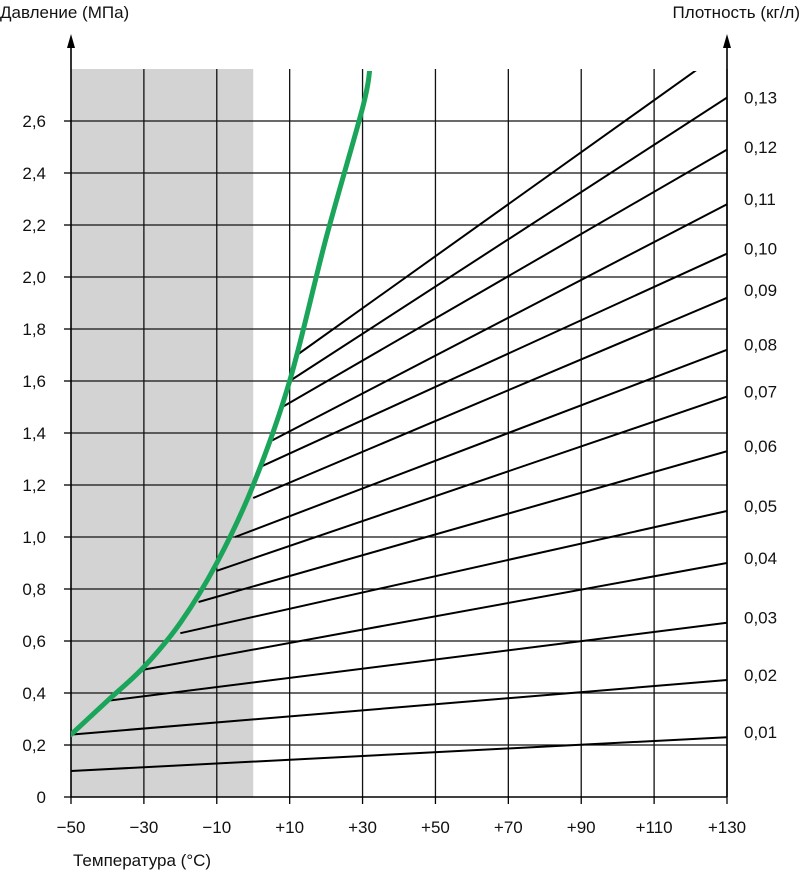 The image size is (800, 873). What do you see at coordinates (760, 732) in the screenshot?
I see `density-label: 0,01` at bounding box center [760, 732].